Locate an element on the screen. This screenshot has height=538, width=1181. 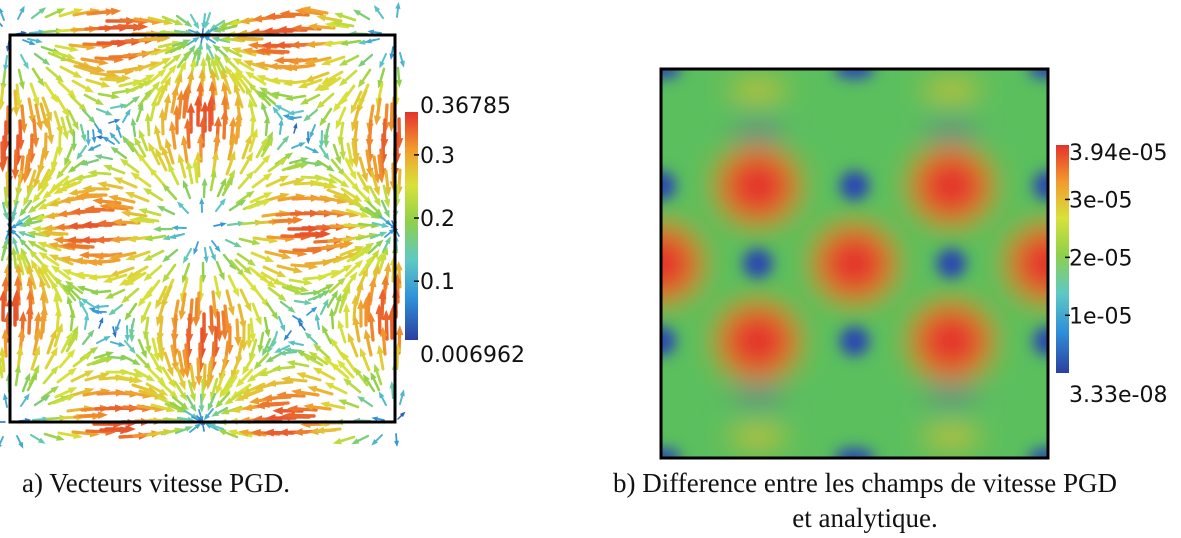
colorbar-b-tick-label: 1e-05 is located at coordinates (1100, 316).